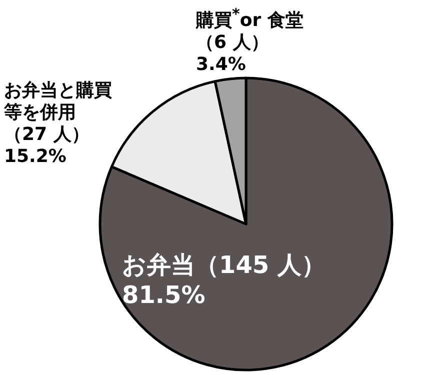 This screenshot has width=426, height=375. Describe the element at coordinates (250, 29) in the screenshot. I see `slice-label: 購買$^{*}$or 食堂（6 人）` at that location.